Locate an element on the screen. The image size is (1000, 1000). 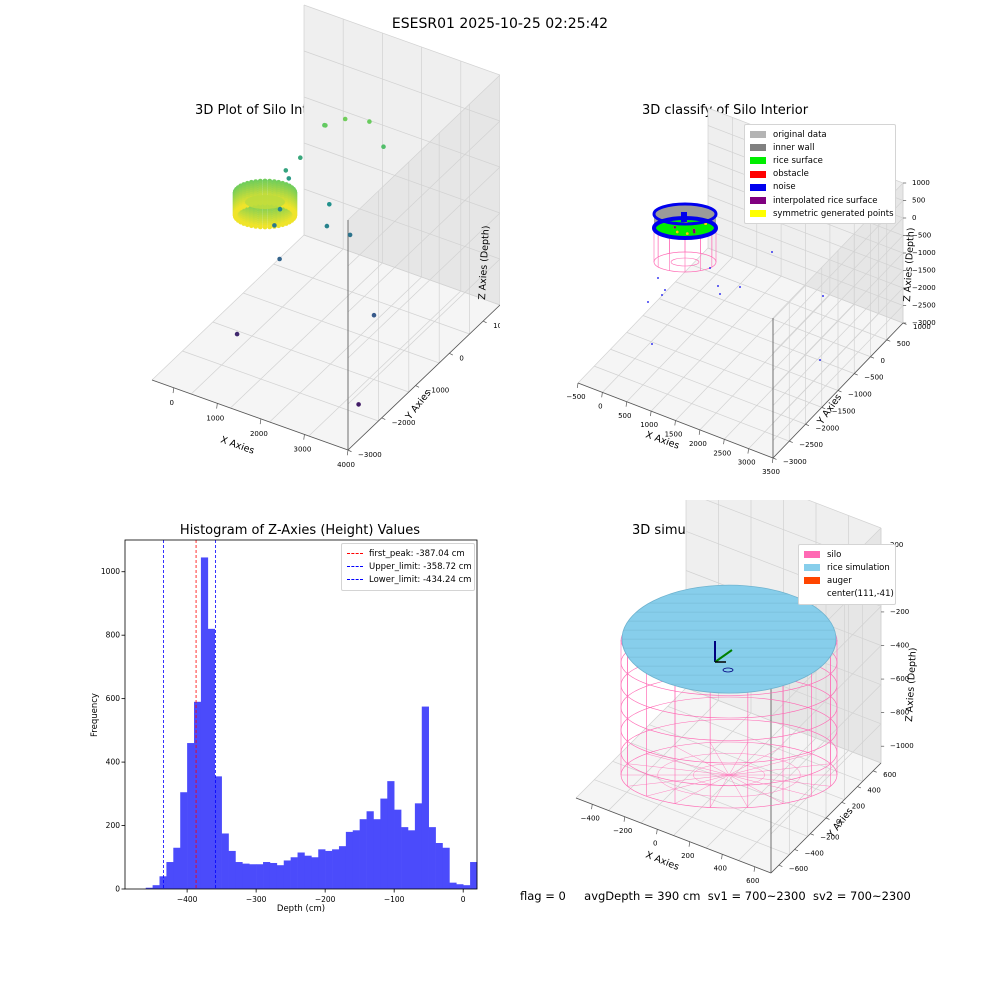
classify-z-ticks: 1000 500 0 −500 −1000 −1500 −2000 −2500 −3000 is located at coordinates (919, 253).